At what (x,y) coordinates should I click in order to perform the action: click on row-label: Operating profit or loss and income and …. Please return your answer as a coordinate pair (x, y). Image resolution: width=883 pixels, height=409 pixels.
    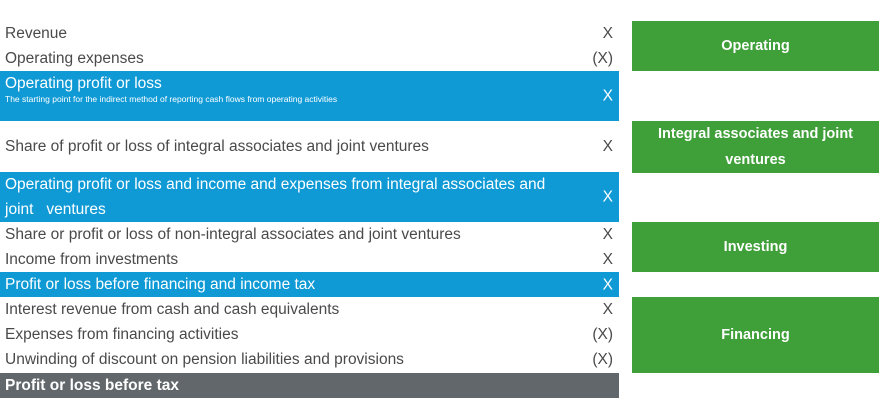
    Looking at the image, I should click on (277, 197).